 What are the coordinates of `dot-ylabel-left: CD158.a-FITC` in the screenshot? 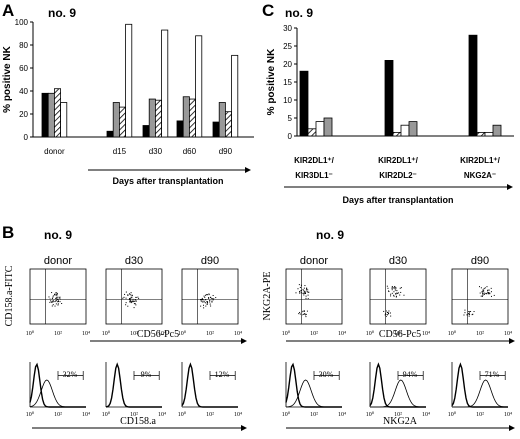 It's located at (9, 295).